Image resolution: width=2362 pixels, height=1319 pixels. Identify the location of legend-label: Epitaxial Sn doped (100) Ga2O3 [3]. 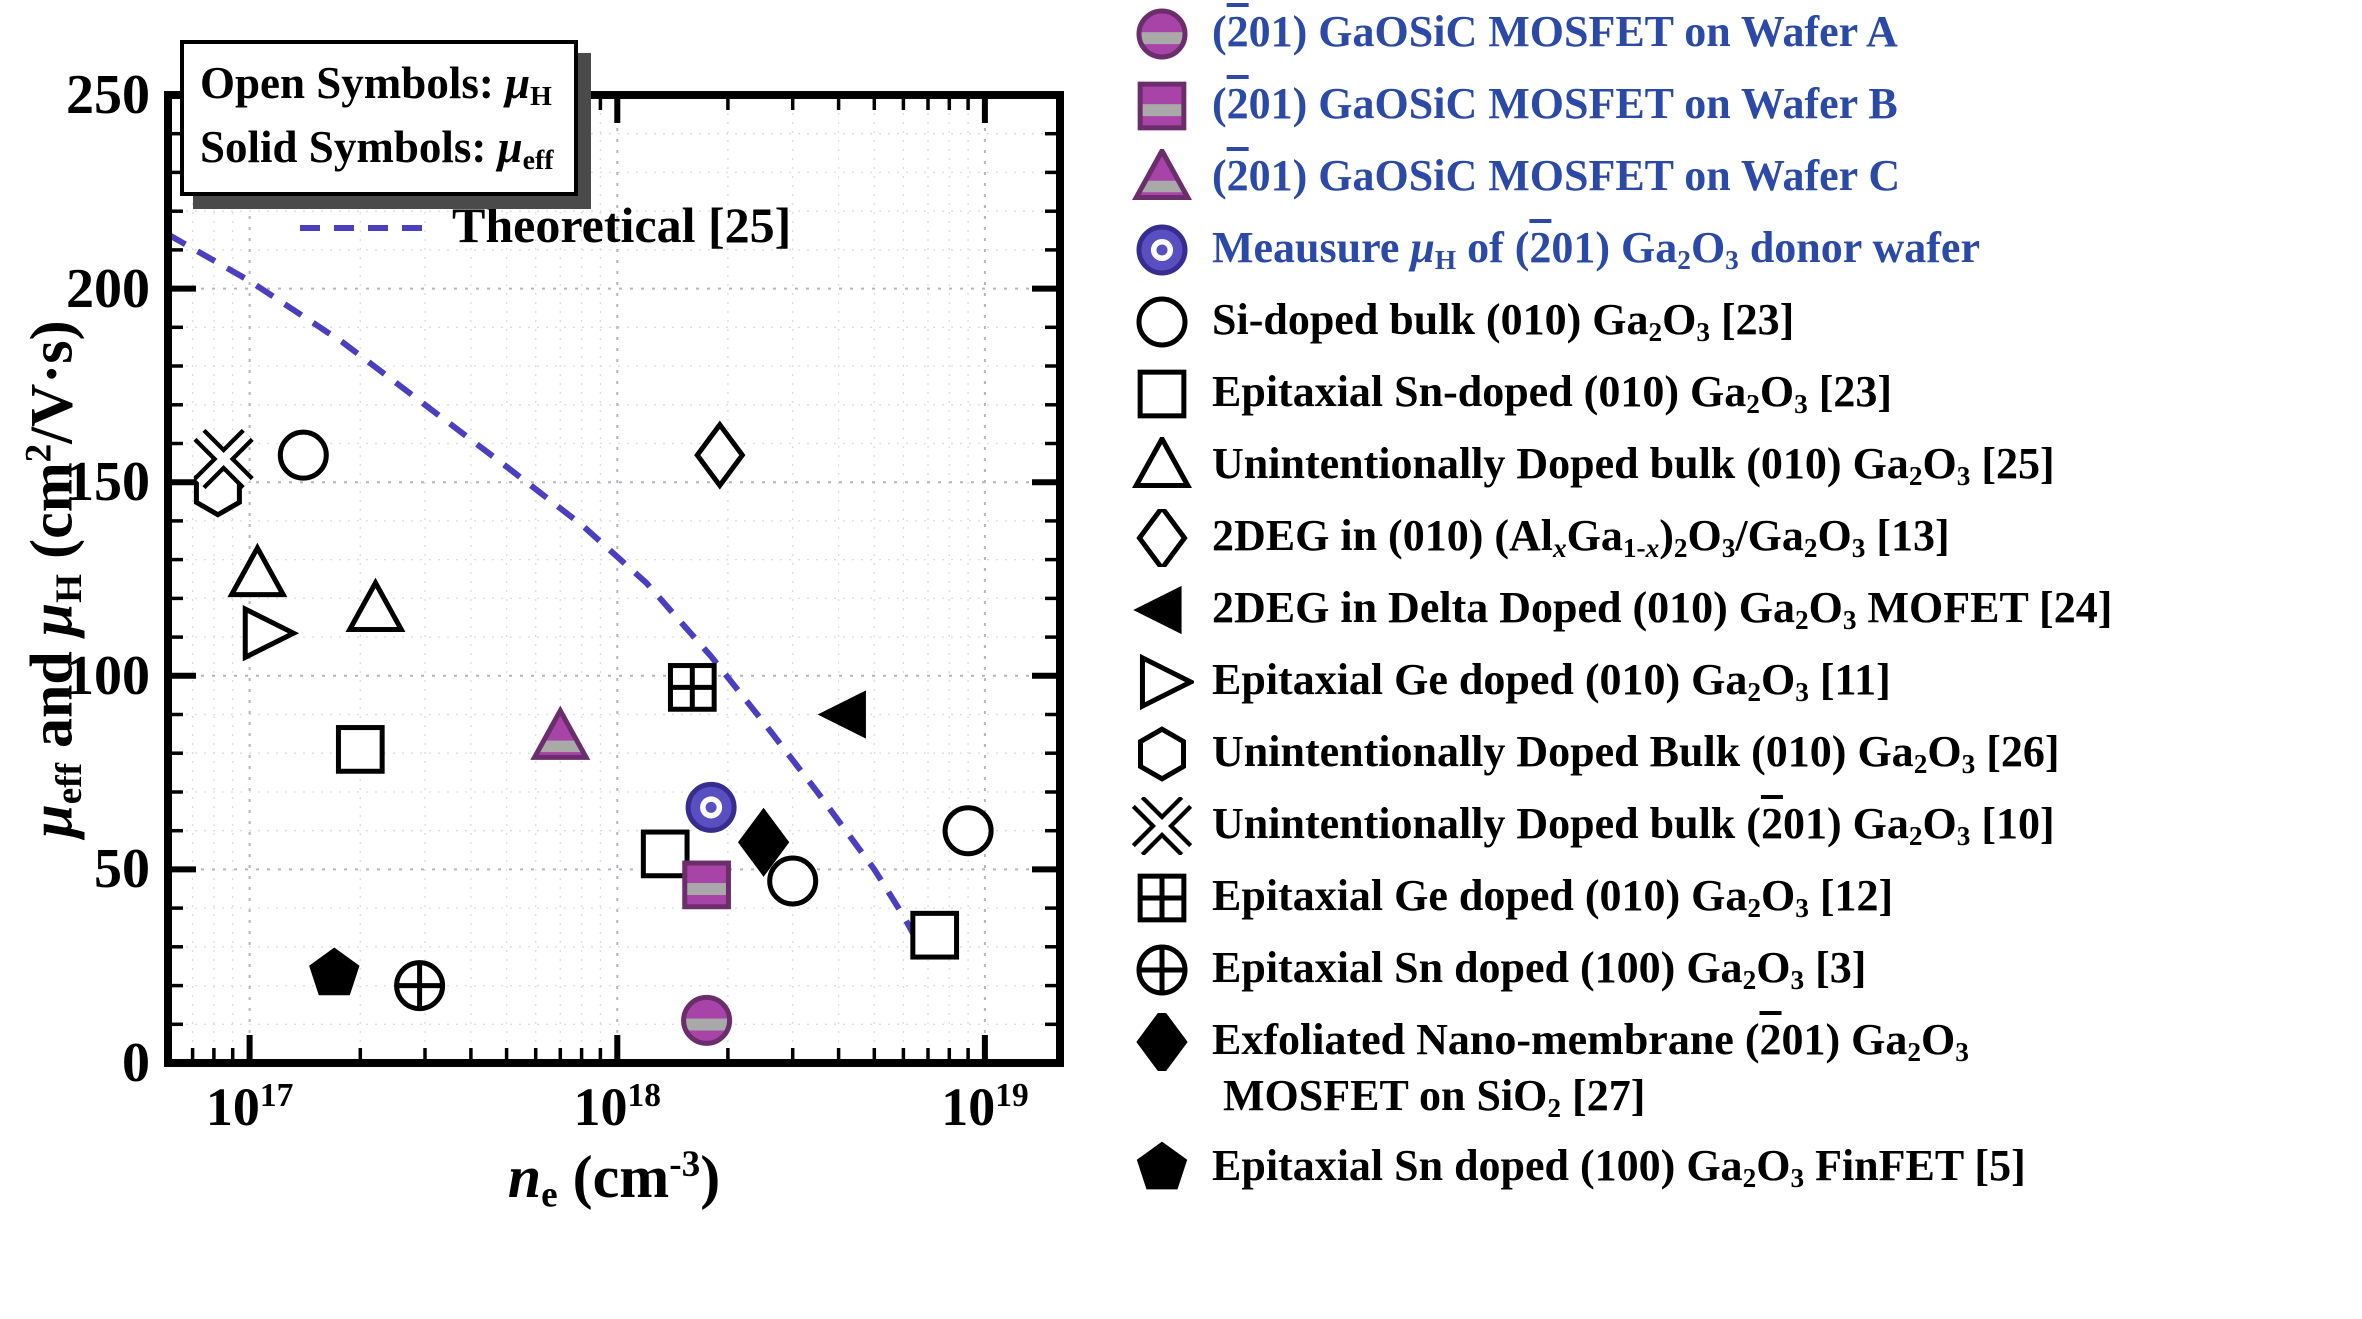
(1539, 969).